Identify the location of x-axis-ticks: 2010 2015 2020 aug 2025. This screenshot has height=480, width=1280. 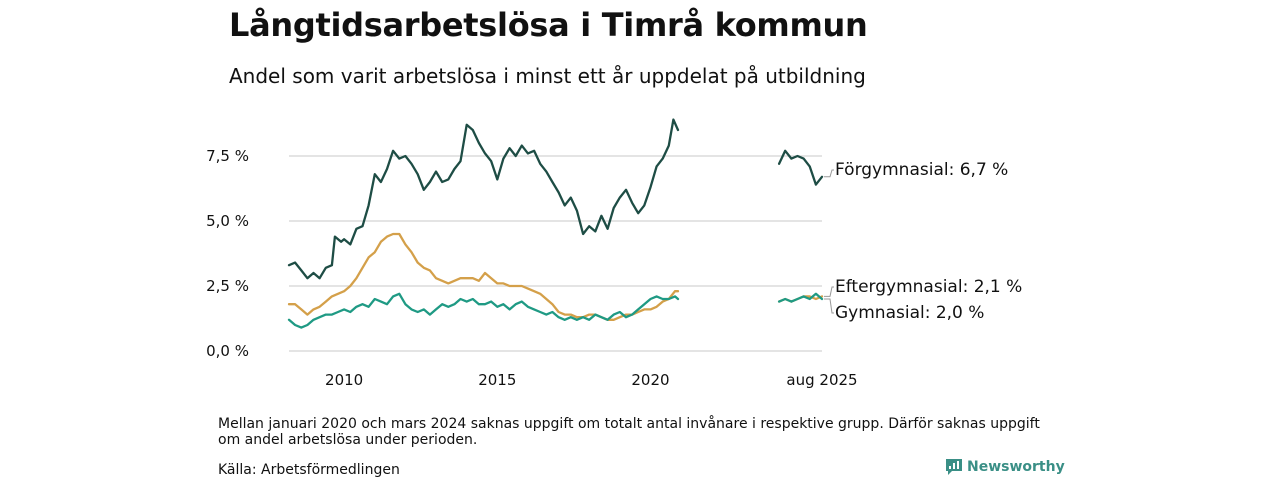
(591, 380).